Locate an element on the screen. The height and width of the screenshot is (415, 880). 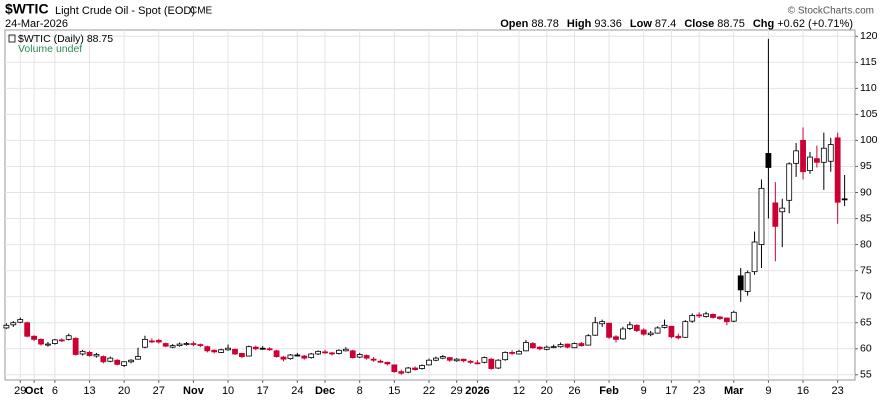
volume-note: Volume undef is located at coordinates (50, 49).